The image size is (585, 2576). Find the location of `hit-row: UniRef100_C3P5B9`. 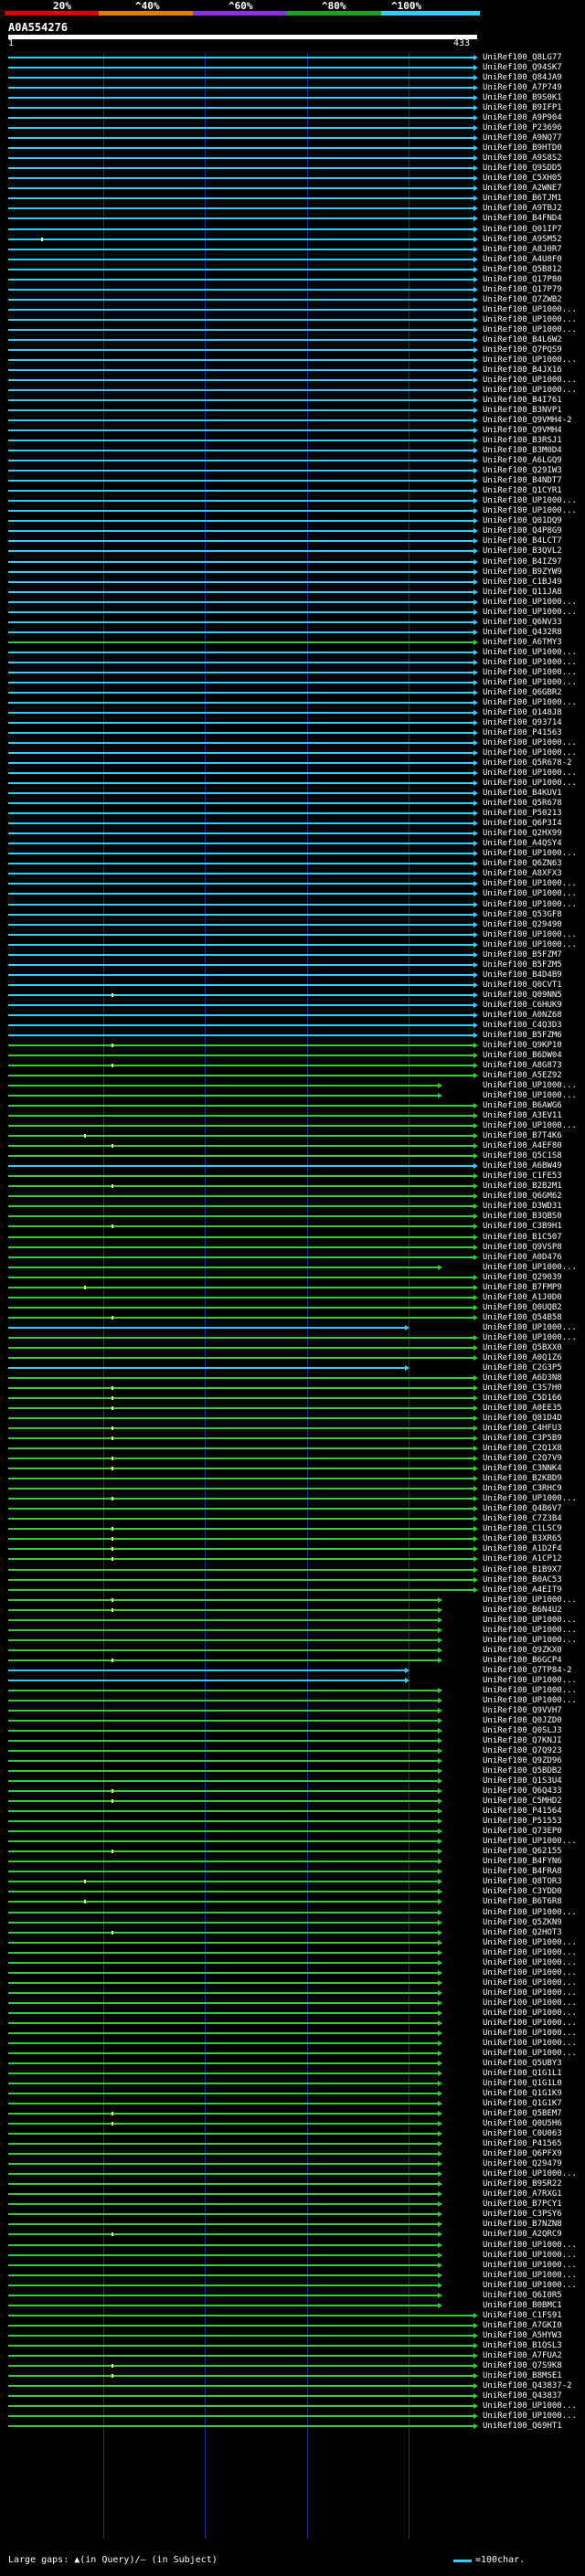

hit-row: UniRef100_C3P5B9 is located at coordinates (293, 1439).